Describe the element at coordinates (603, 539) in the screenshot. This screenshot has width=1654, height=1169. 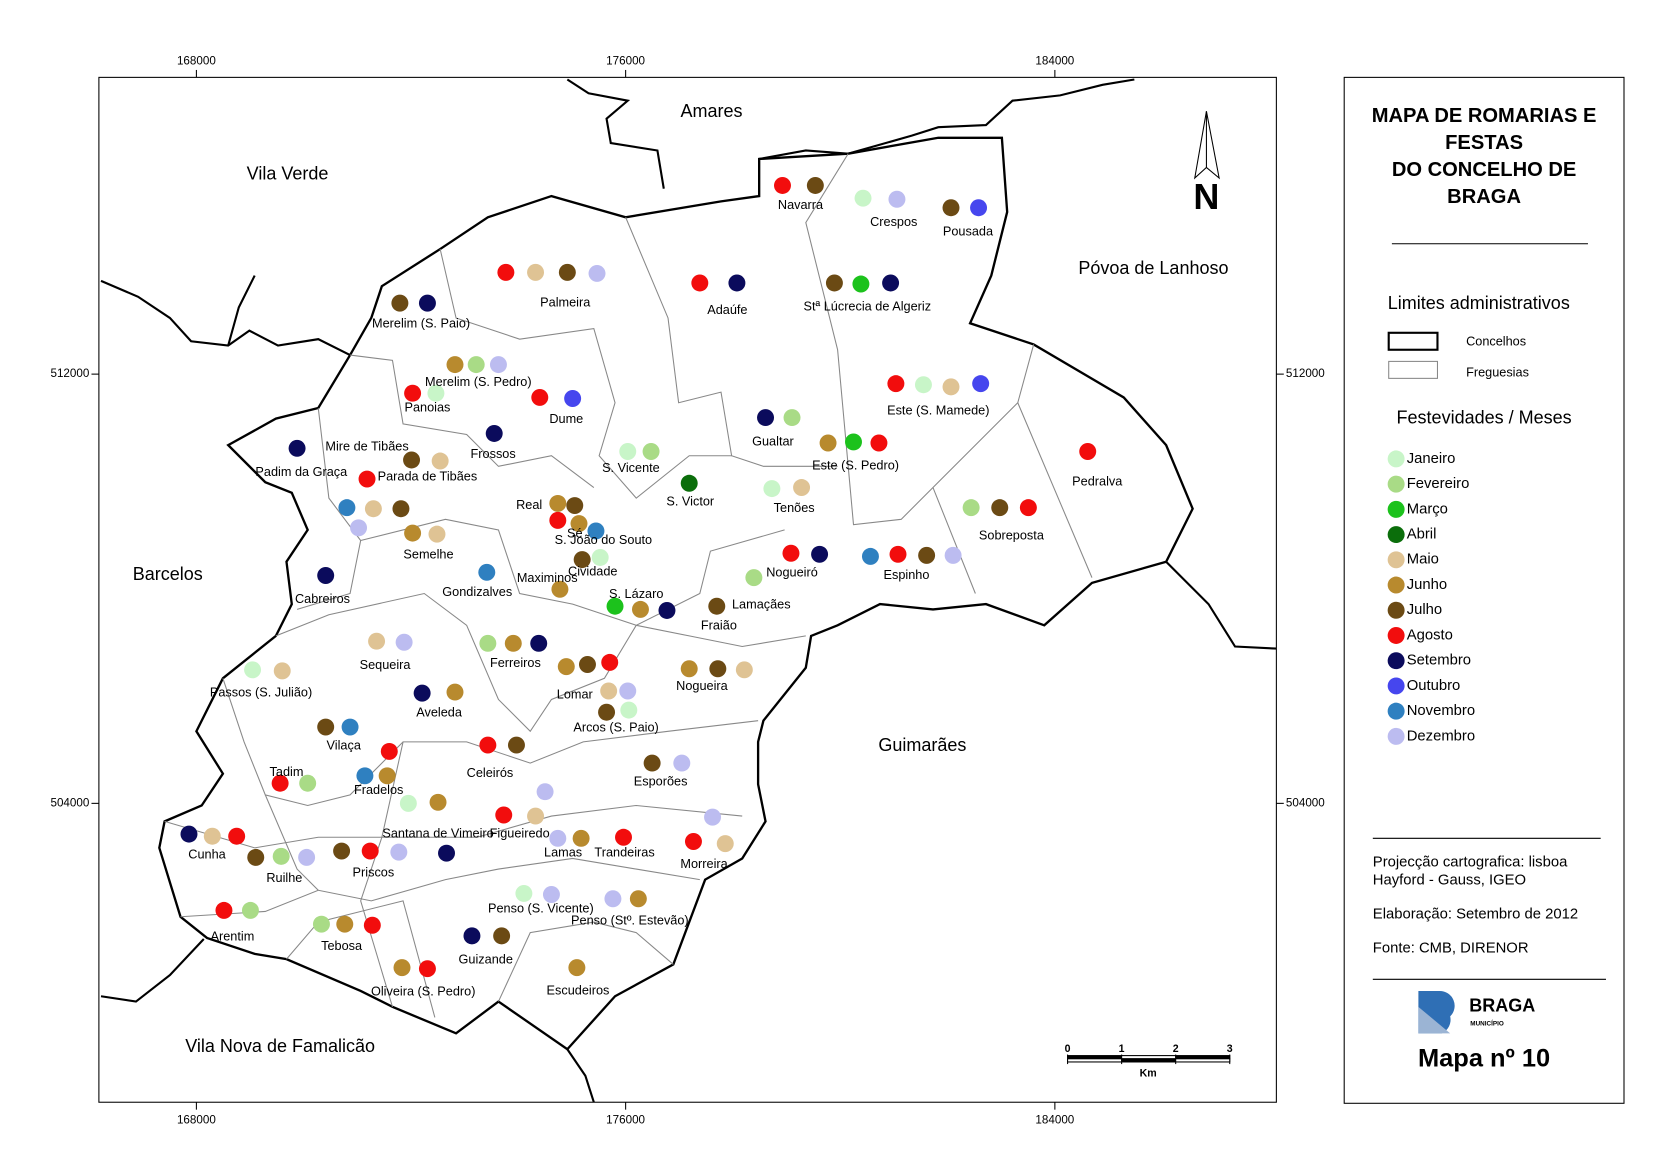
I see `parish-label: S. João do Souto` at that location.